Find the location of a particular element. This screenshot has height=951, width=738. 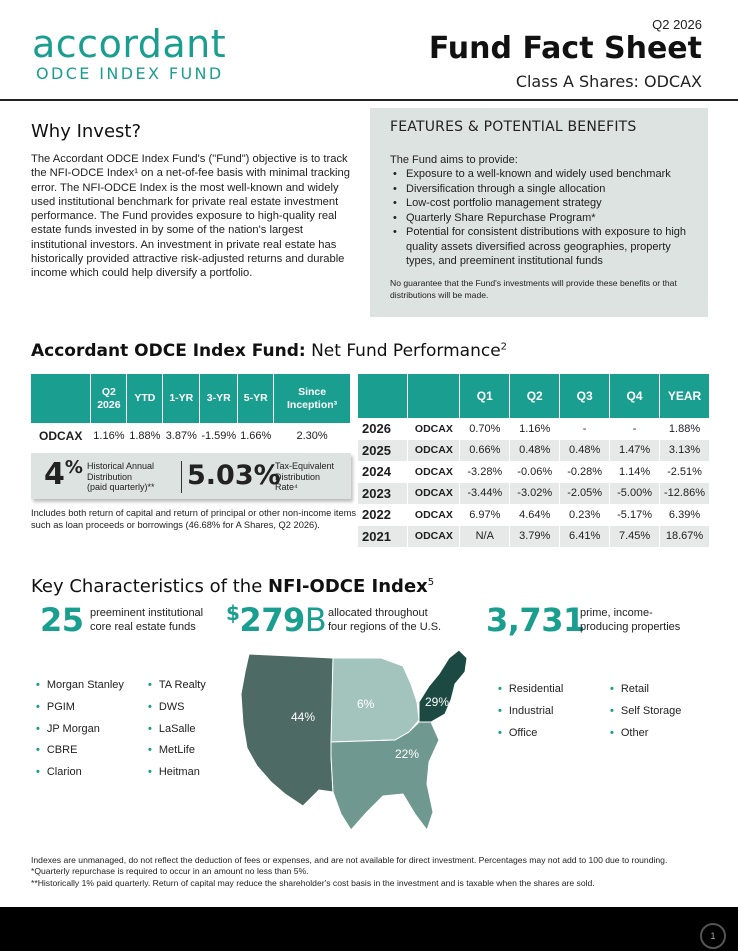

label-line: core real estate funds is located at coordinates (143, 626).